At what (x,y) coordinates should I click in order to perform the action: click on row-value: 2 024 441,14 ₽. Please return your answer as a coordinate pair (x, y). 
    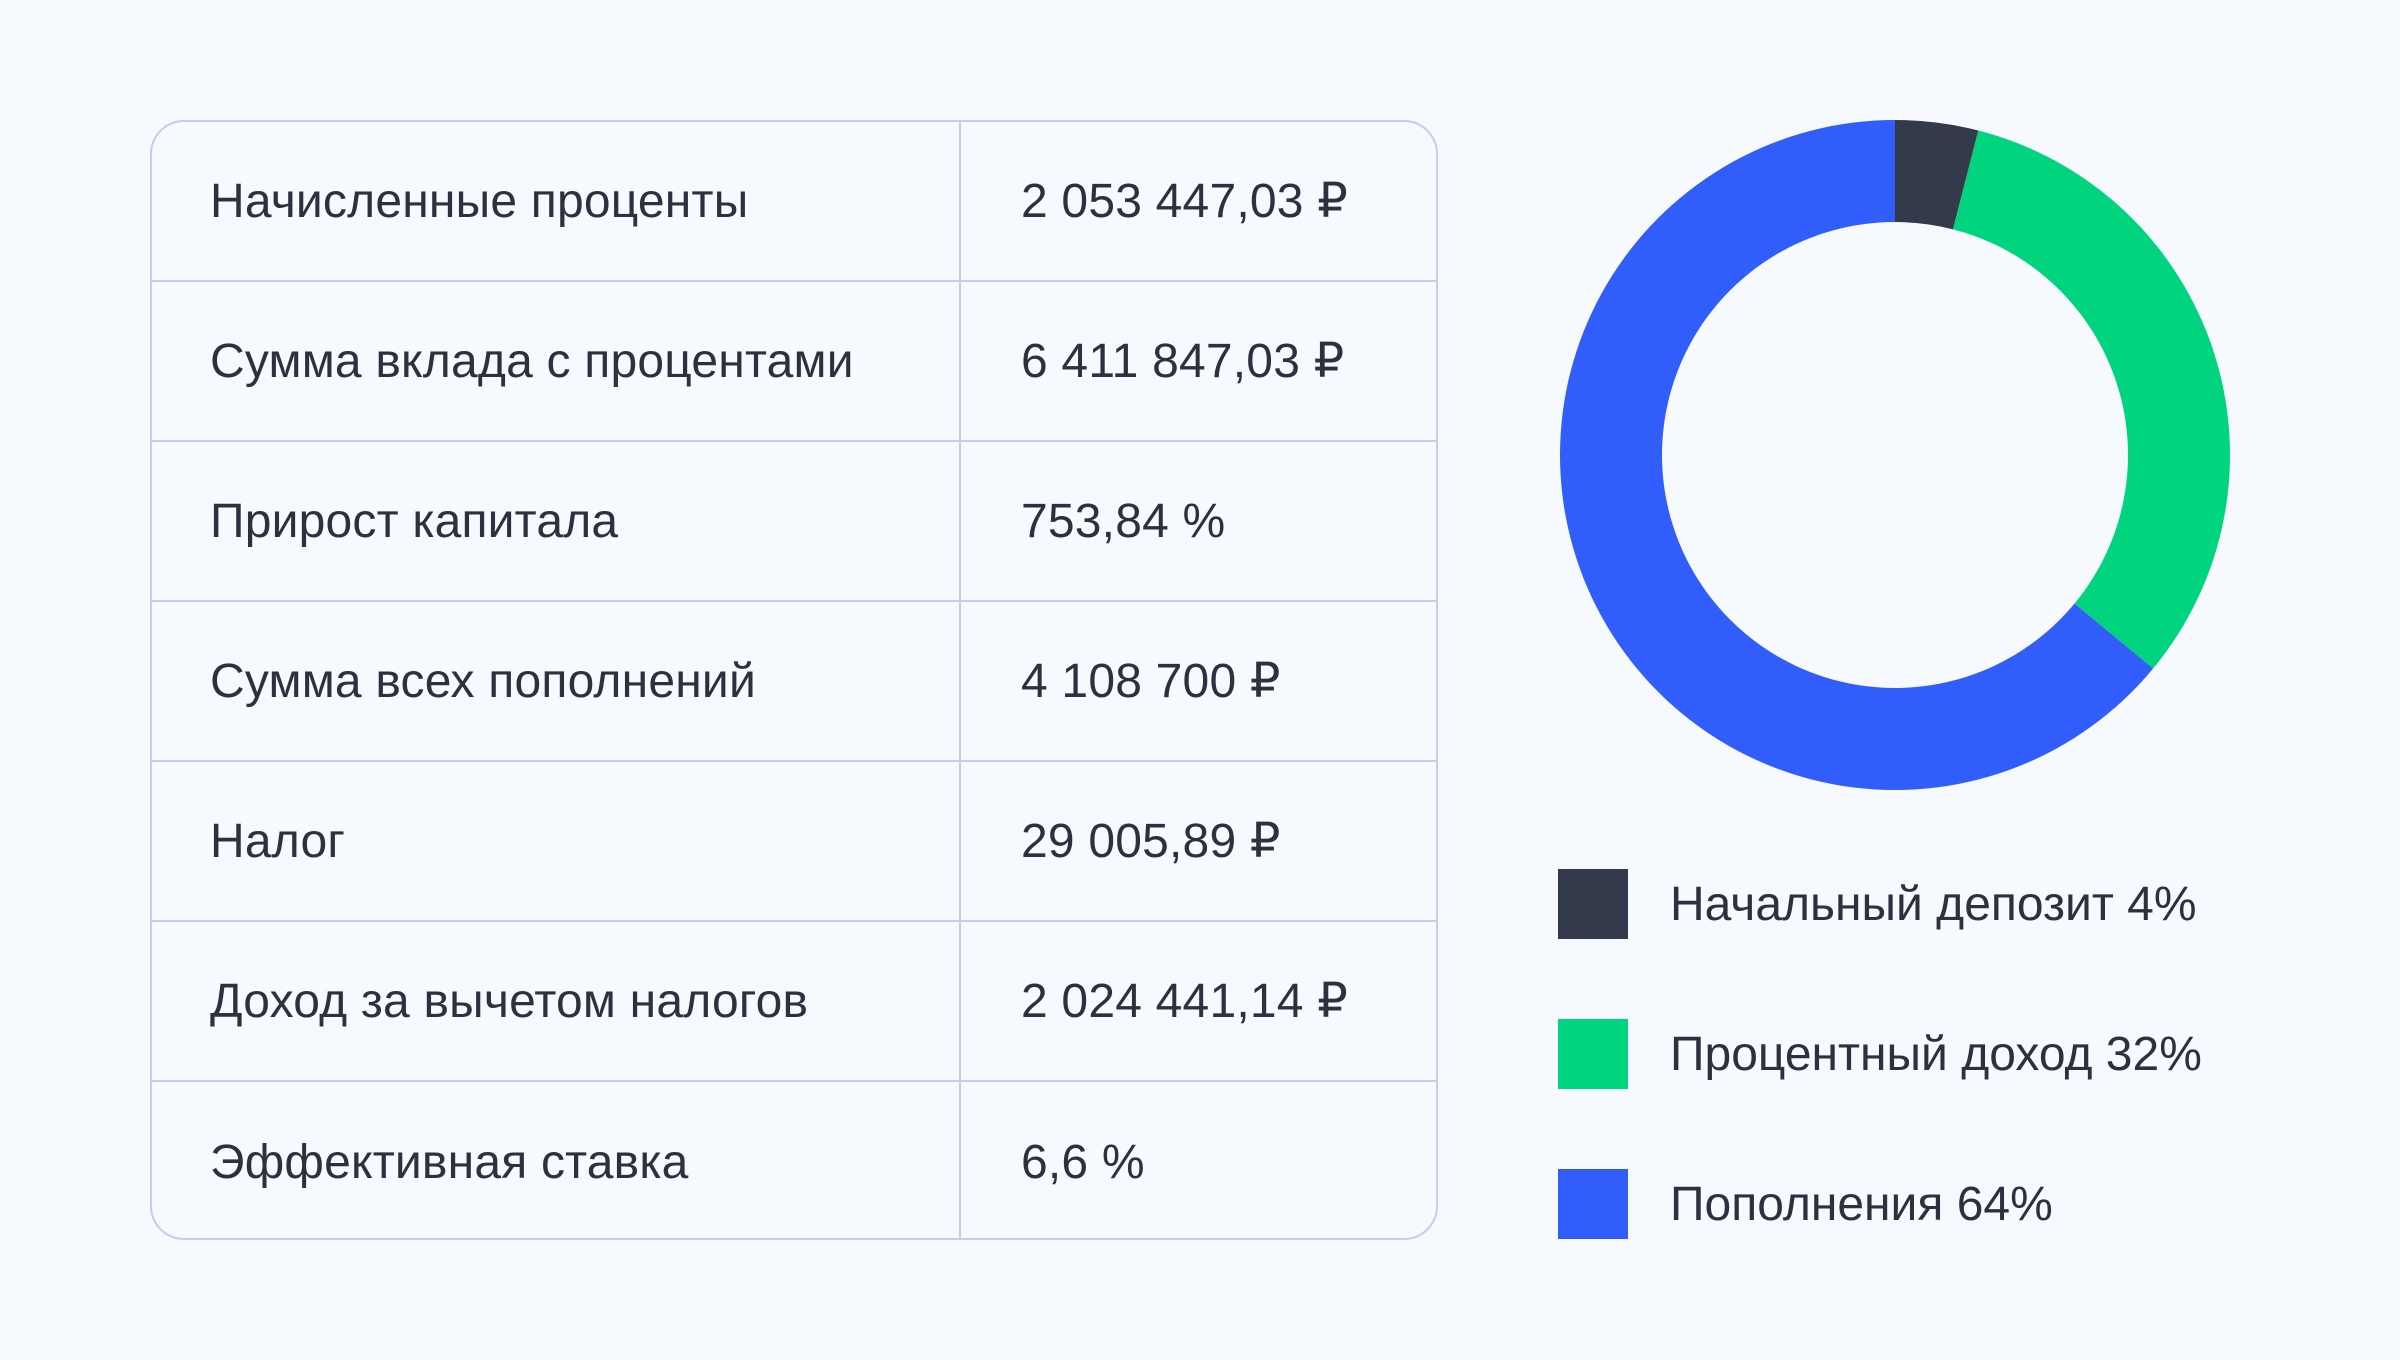
    Looking at the image, I should click on (1184, 1001).